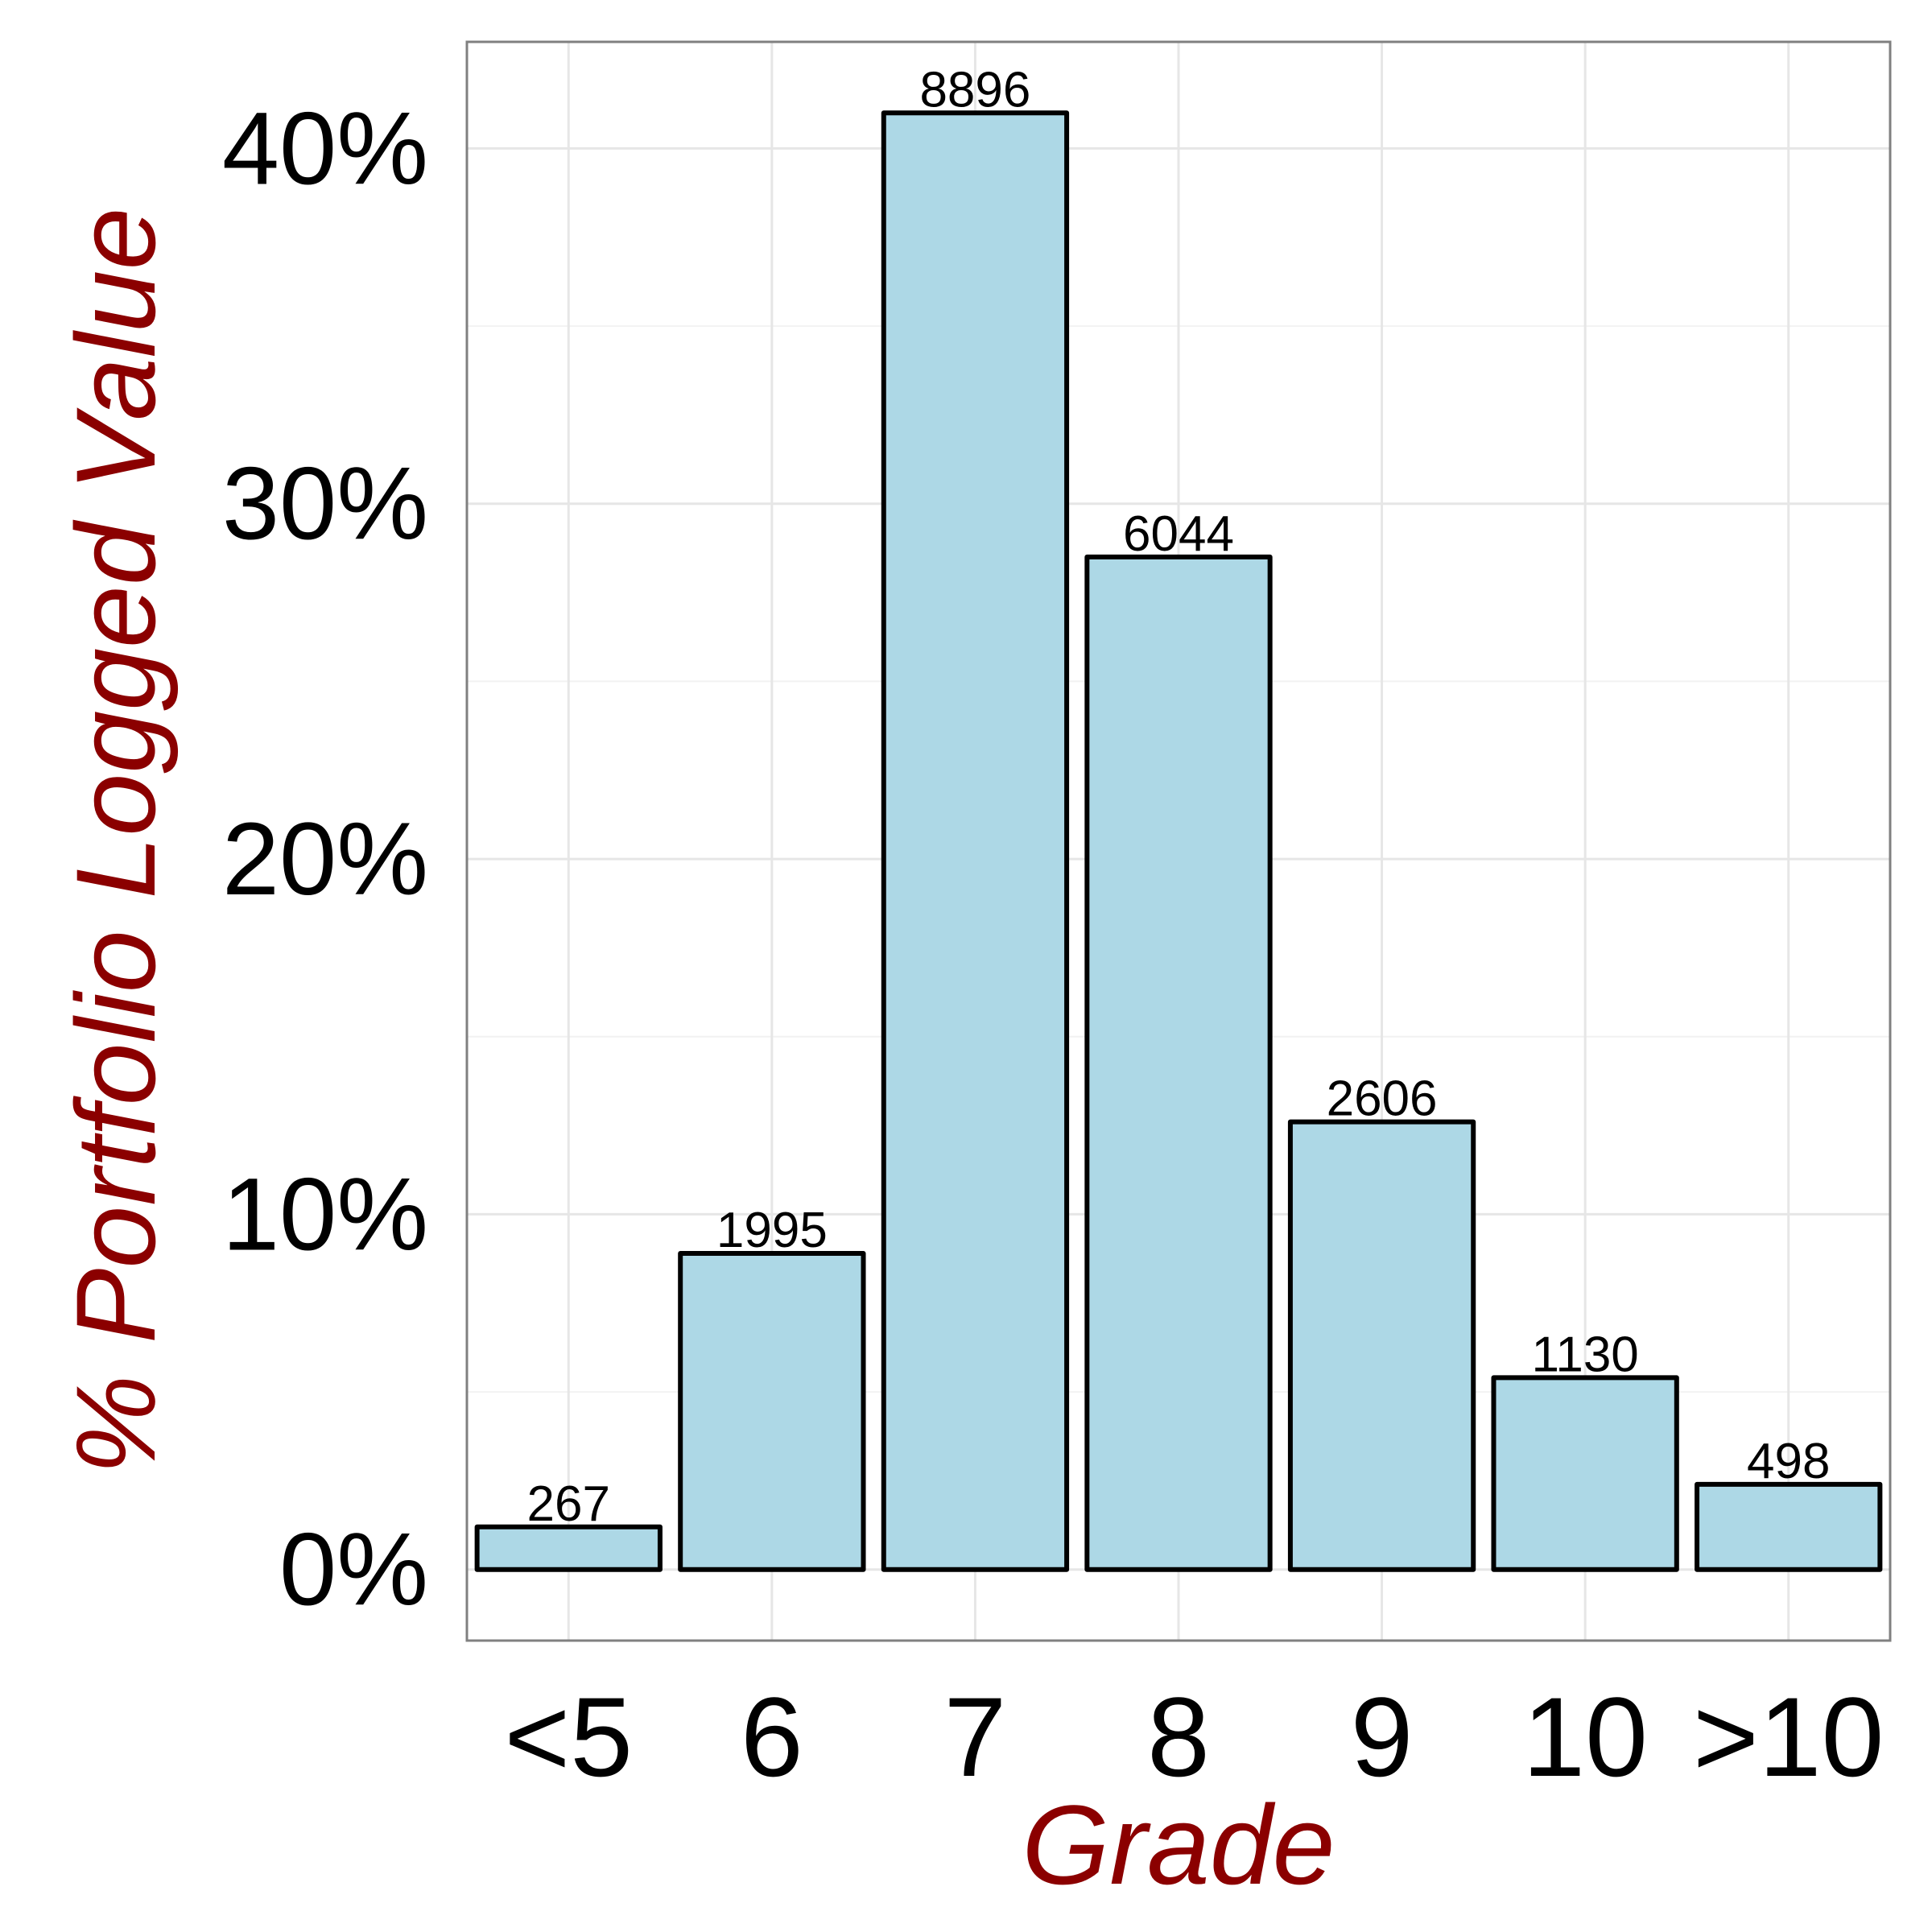  Describe the element at coordinates (1788, 1461) in the screenshot. I see `bar-value-label: 498` at that location.